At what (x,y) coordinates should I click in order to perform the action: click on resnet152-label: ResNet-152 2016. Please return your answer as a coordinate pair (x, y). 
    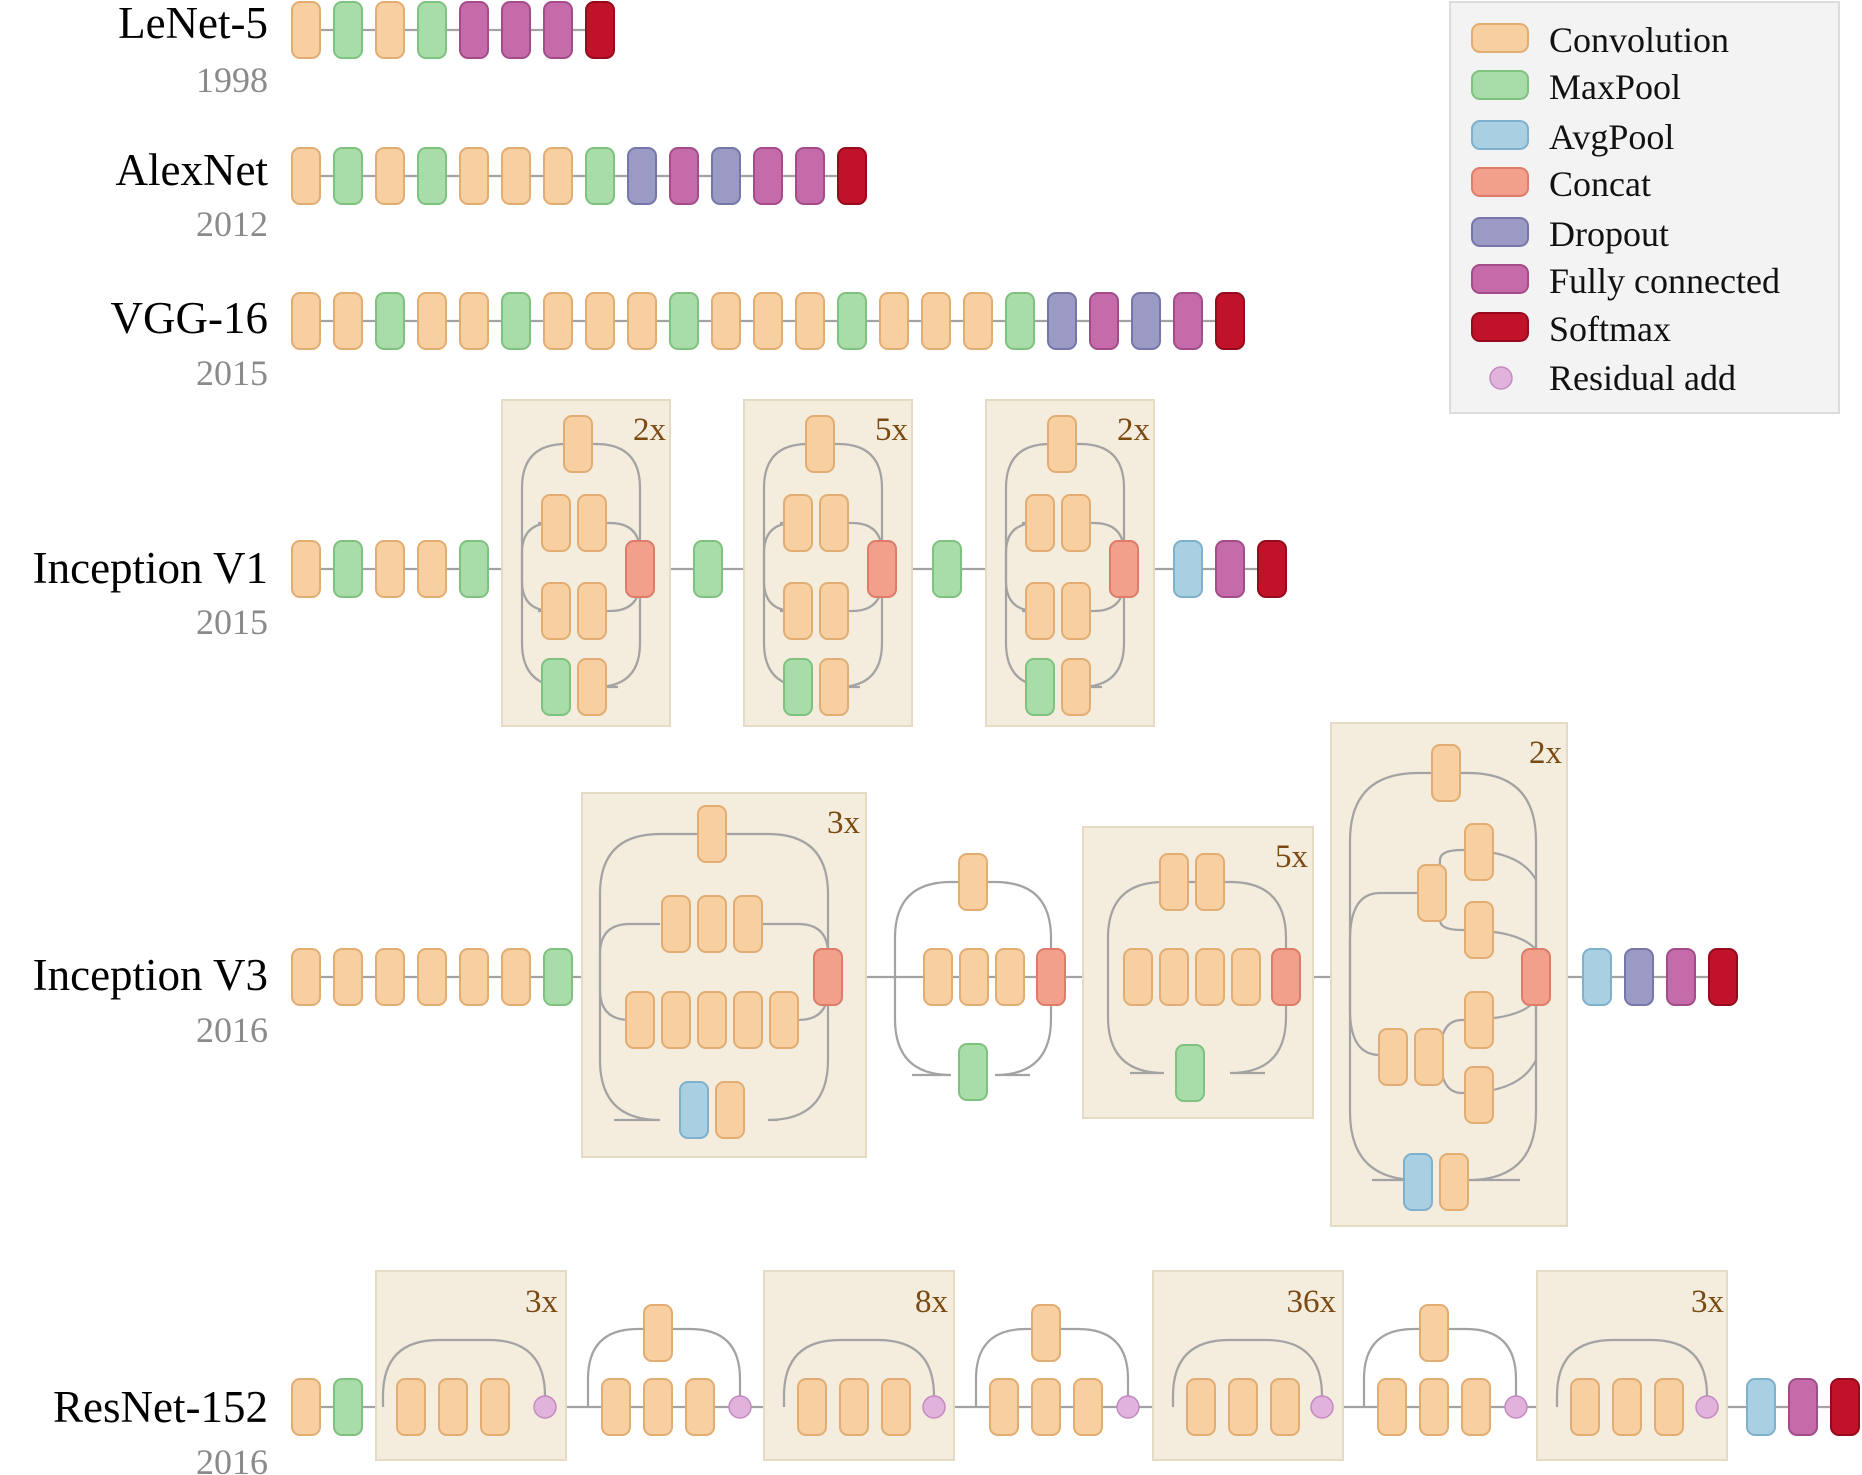
    Looking at the image, I should click on (160, 1428).